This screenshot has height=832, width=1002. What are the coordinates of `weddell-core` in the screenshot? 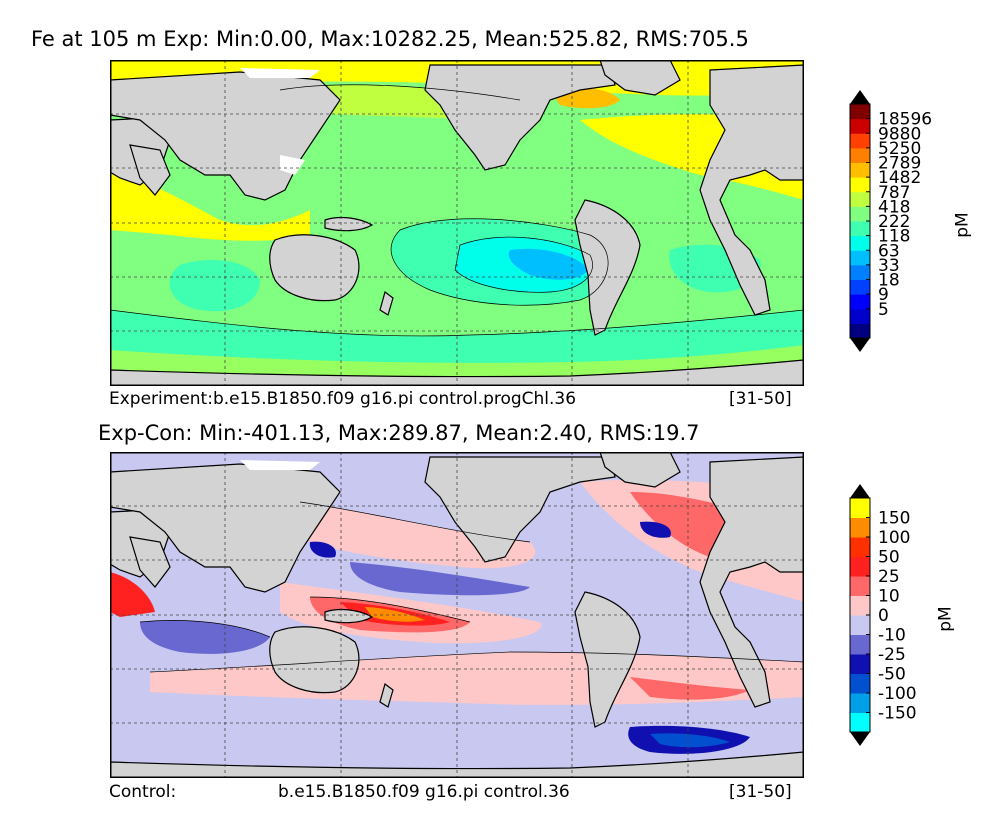 It's located at (690, 740).